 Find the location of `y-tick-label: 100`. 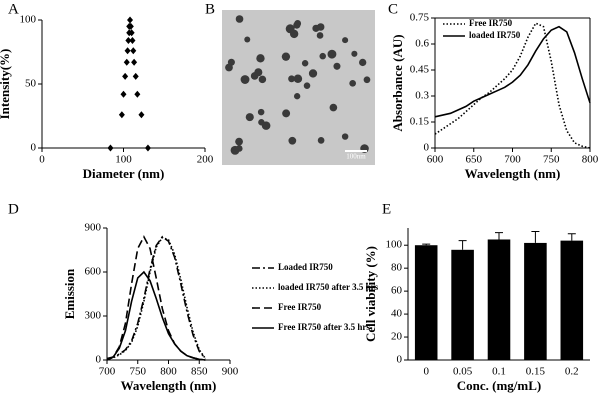

y-tick-label: 100 is located at coordinates (28, 20).